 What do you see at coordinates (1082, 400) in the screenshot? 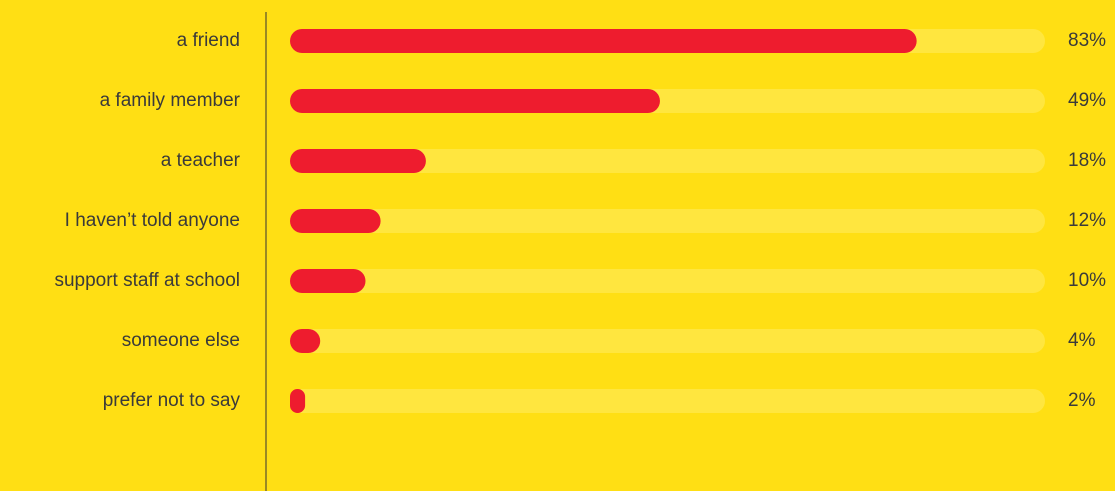
I see `value-label: 2%` at bounding box center [1082, 400].